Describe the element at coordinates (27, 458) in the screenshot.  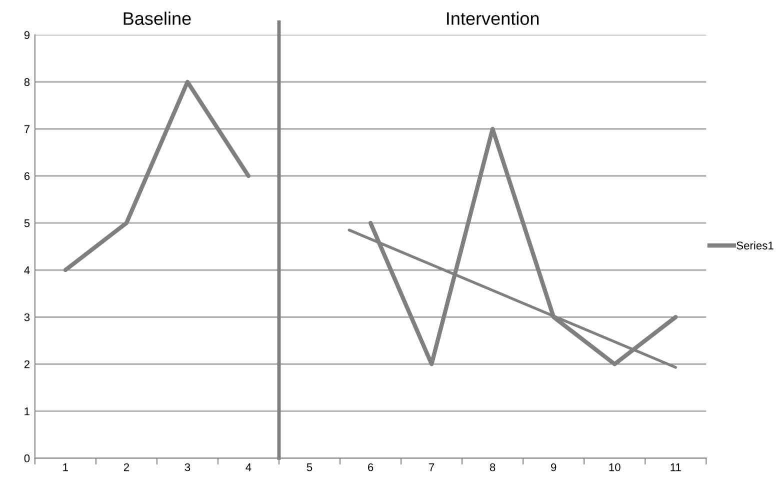
I see `y-tick-label: 0` at that location.